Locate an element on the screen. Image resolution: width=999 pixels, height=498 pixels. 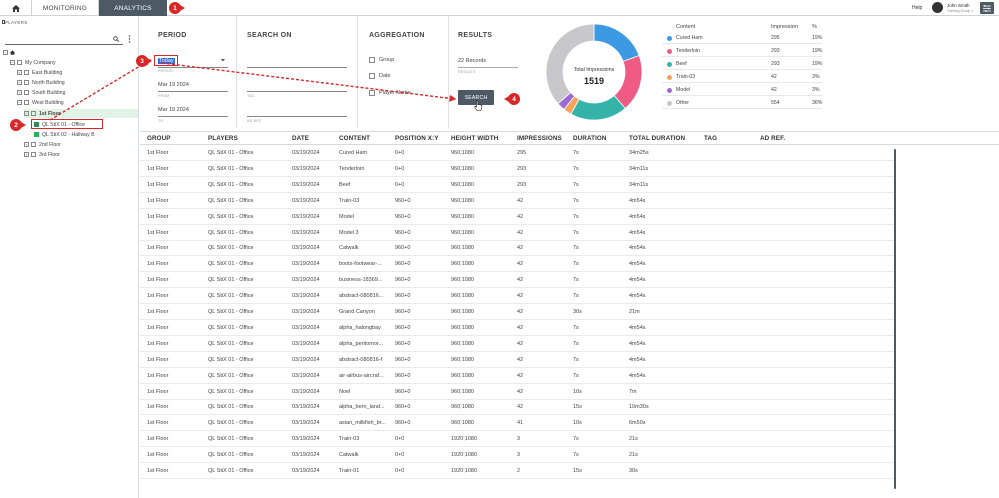
col-header-players: PLAYERS is located at coordinates (223, 138).